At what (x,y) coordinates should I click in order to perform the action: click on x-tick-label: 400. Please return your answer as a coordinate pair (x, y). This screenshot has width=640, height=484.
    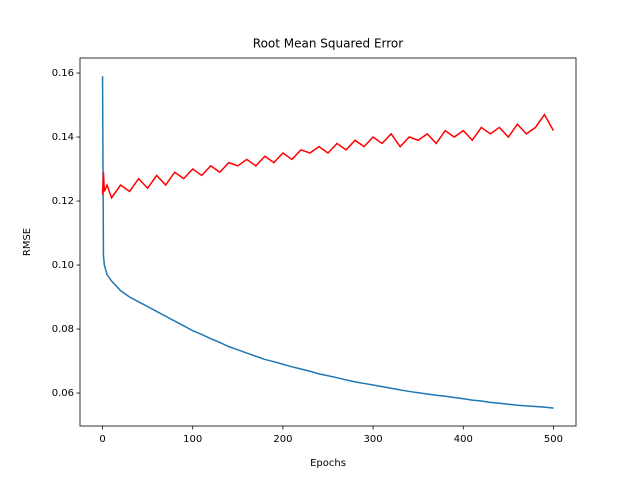
    Looking at the image, I should click on (463, 439).